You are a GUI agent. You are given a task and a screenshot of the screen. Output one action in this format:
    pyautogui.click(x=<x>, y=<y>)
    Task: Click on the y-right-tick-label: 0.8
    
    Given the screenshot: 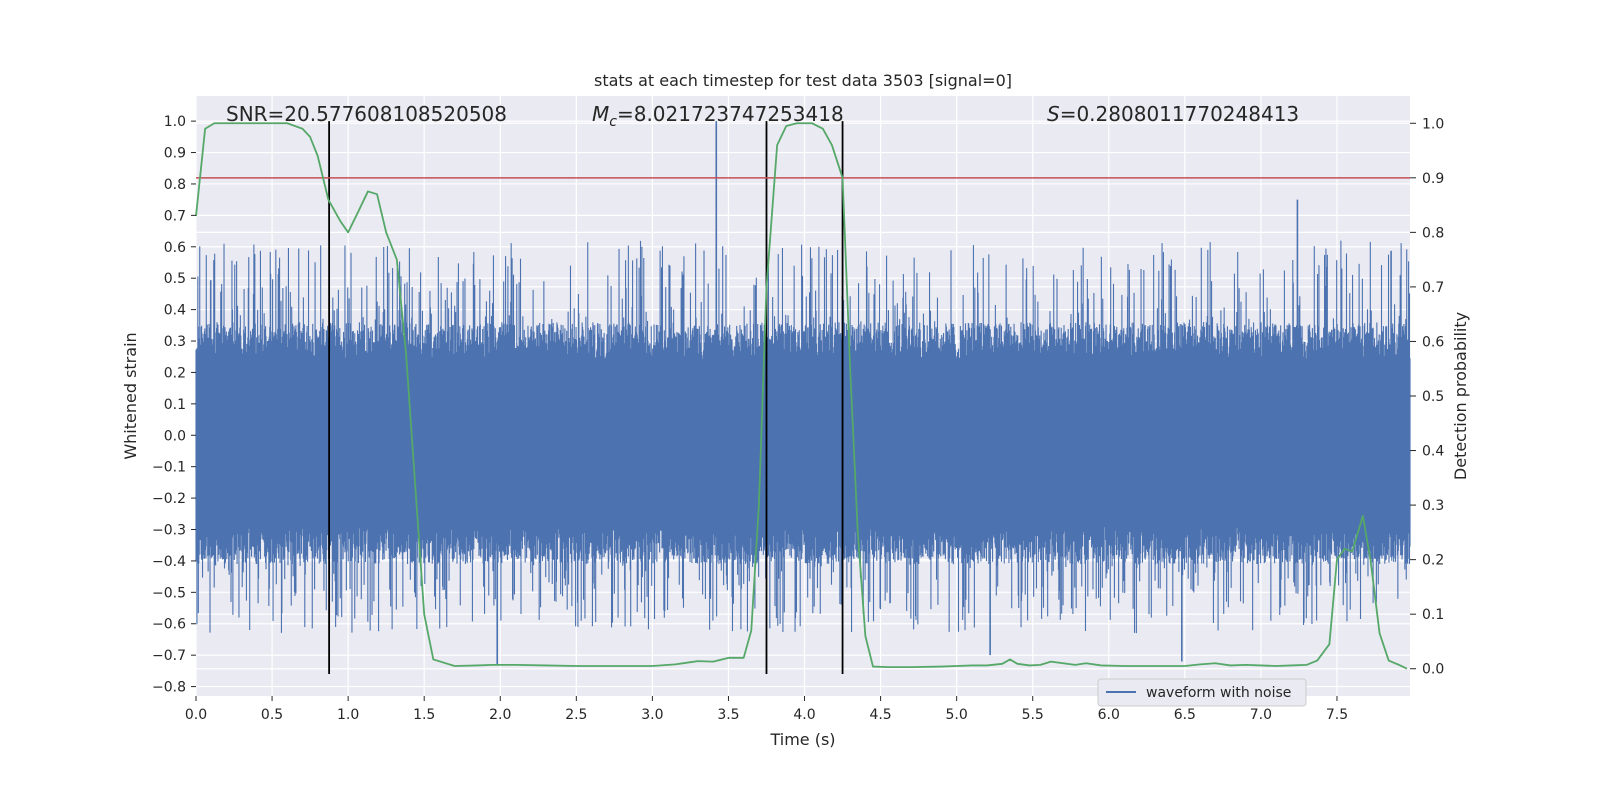 What is the action you would take?
    pyautogui.click(x=1433, y=233)
    